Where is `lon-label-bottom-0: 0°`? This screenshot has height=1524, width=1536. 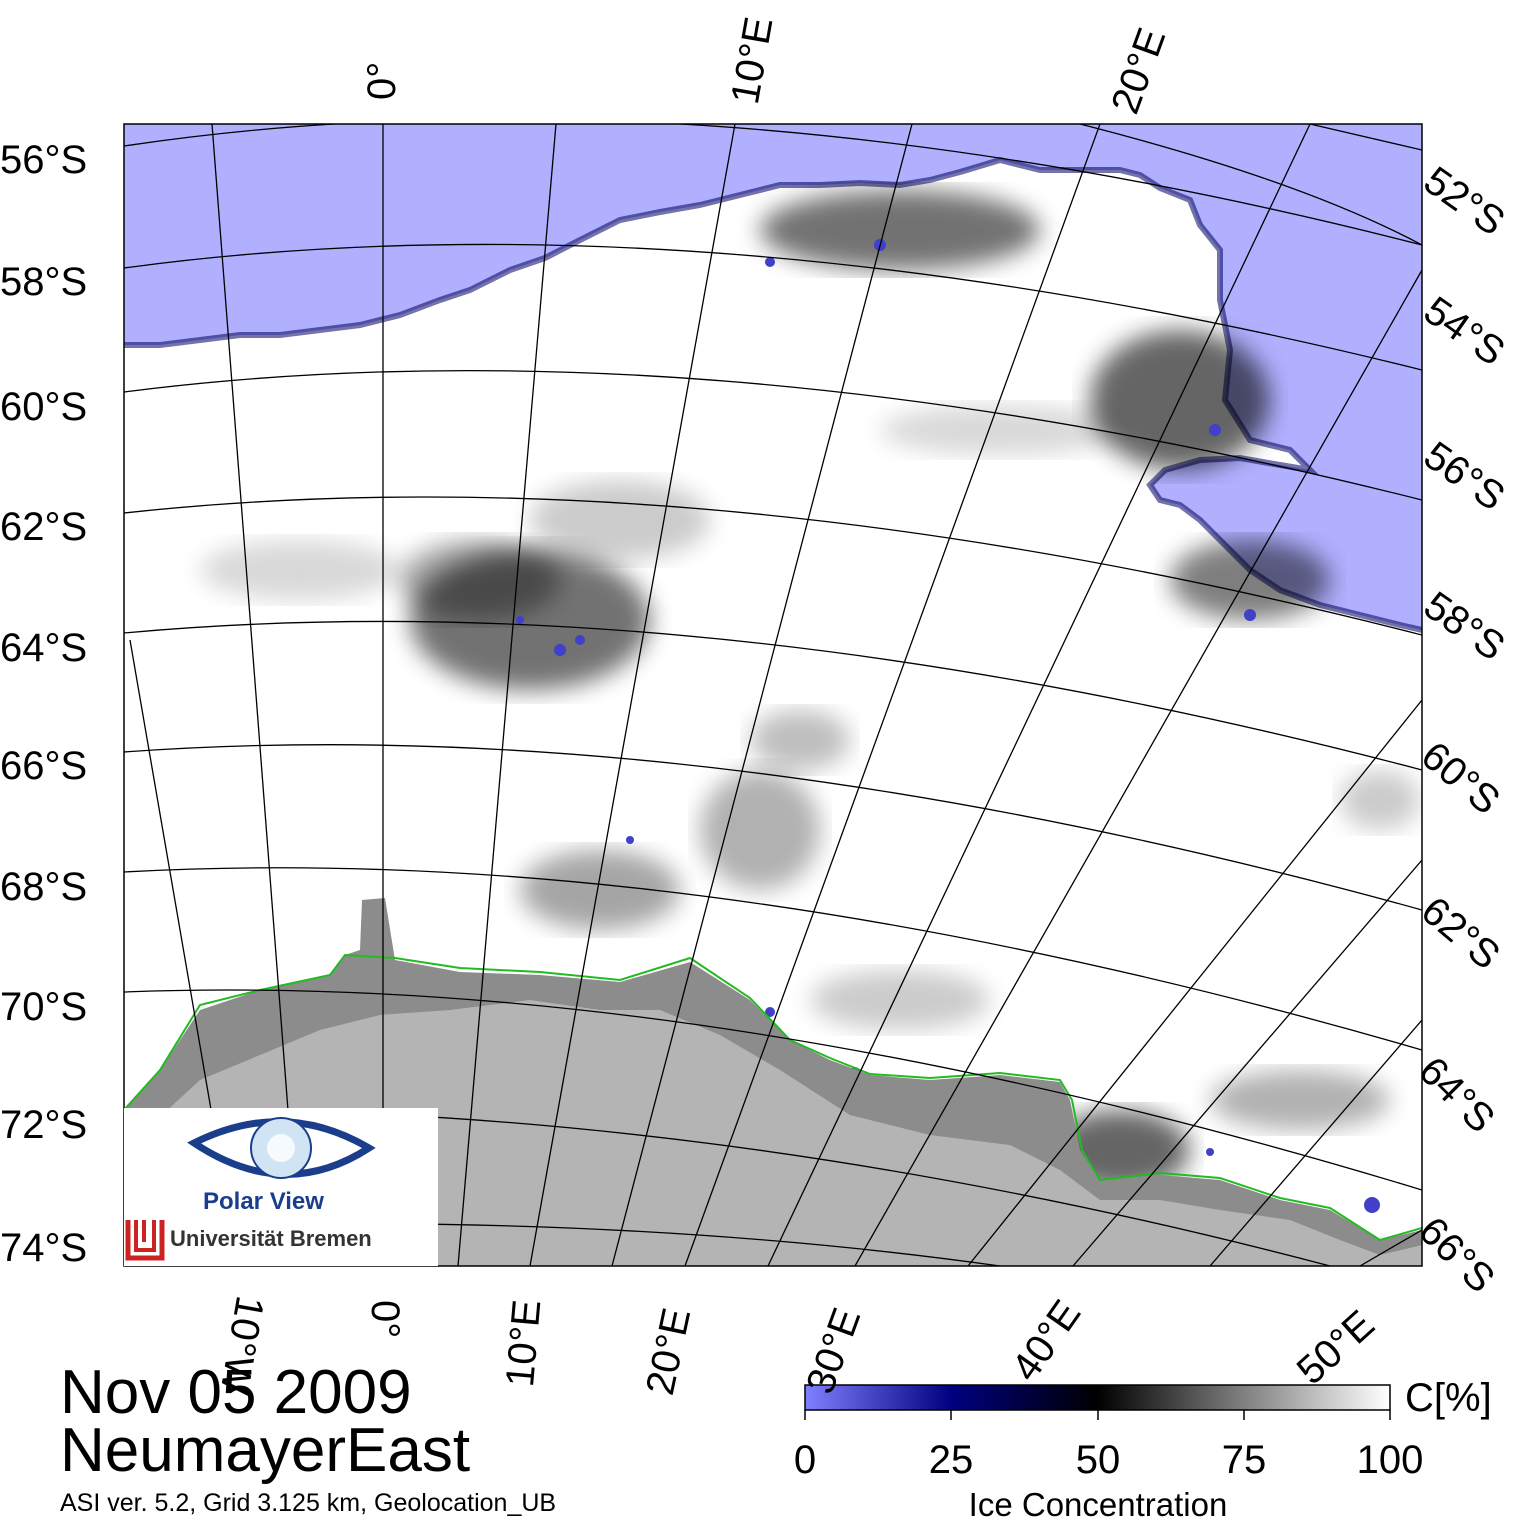
lon-label-bottom-0: 0° is located at coordinates (385, 1319).